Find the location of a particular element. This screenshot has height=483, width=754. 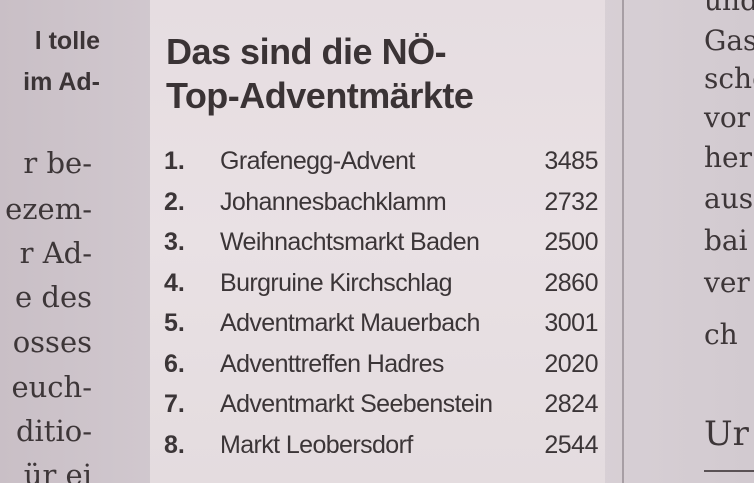

market-name: Adventmarkt Mauerbach is located at coordinates (350, 323).